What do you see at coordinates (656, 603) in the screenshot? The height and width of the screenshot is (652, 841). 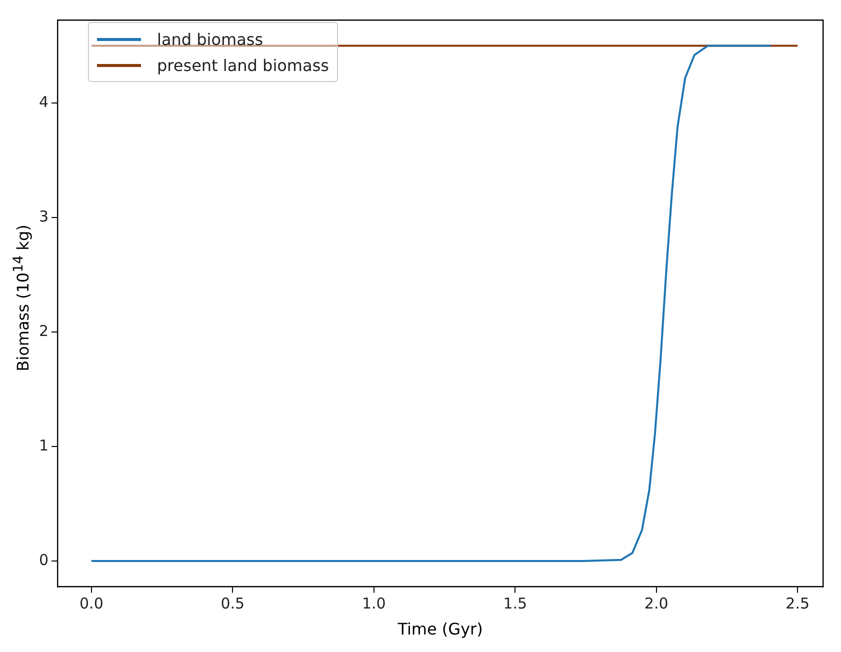 I see `x-tick-label: 2.0` at bounding box center [656, 603].